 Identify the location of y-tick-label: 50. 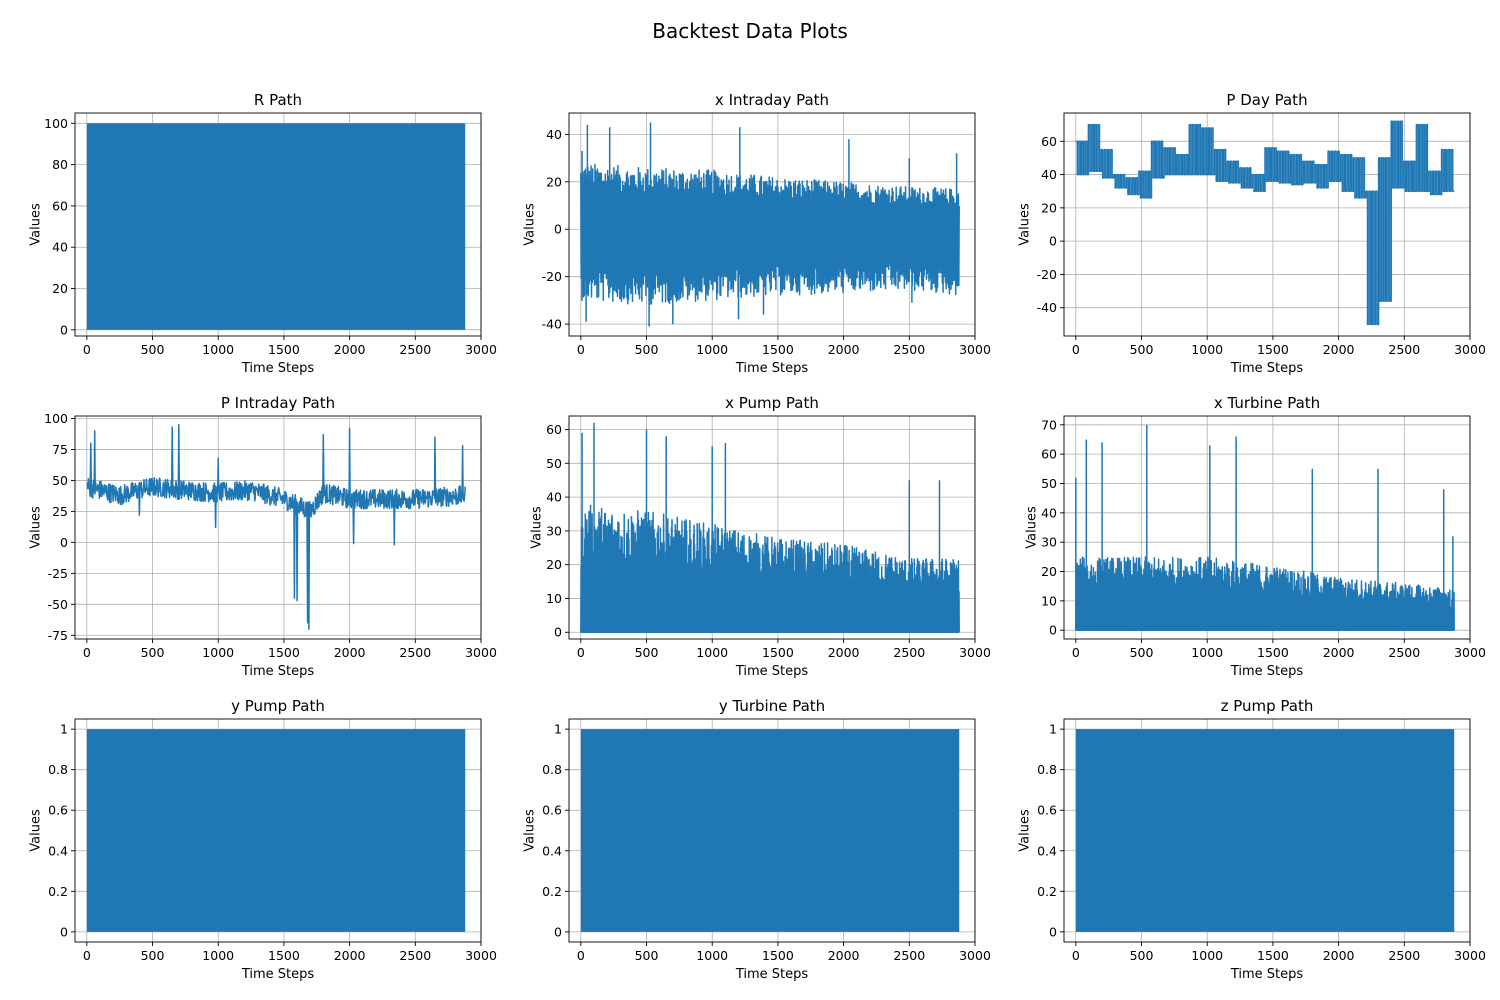
(60, 480).